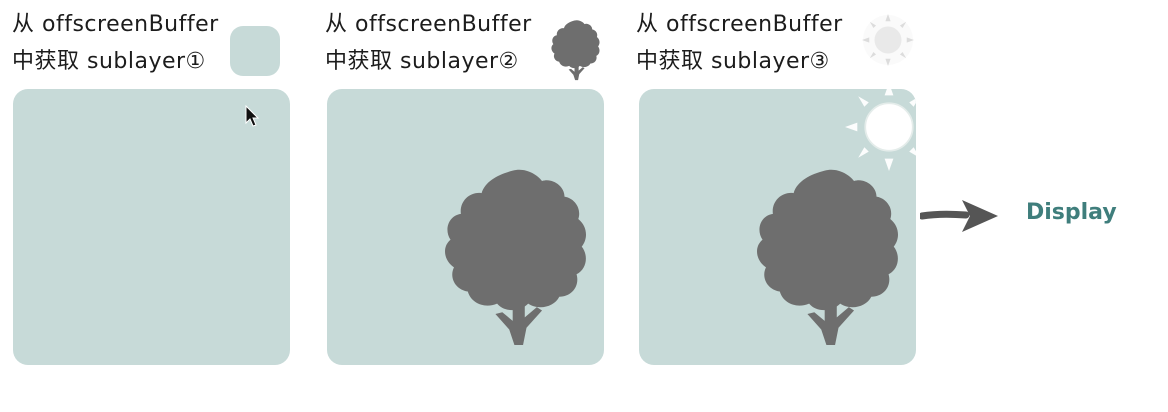  Describe the element at coordinates (109, 61) in the screenshot. I see `step-1-line-2: 中获取 sublayer①` at that location.